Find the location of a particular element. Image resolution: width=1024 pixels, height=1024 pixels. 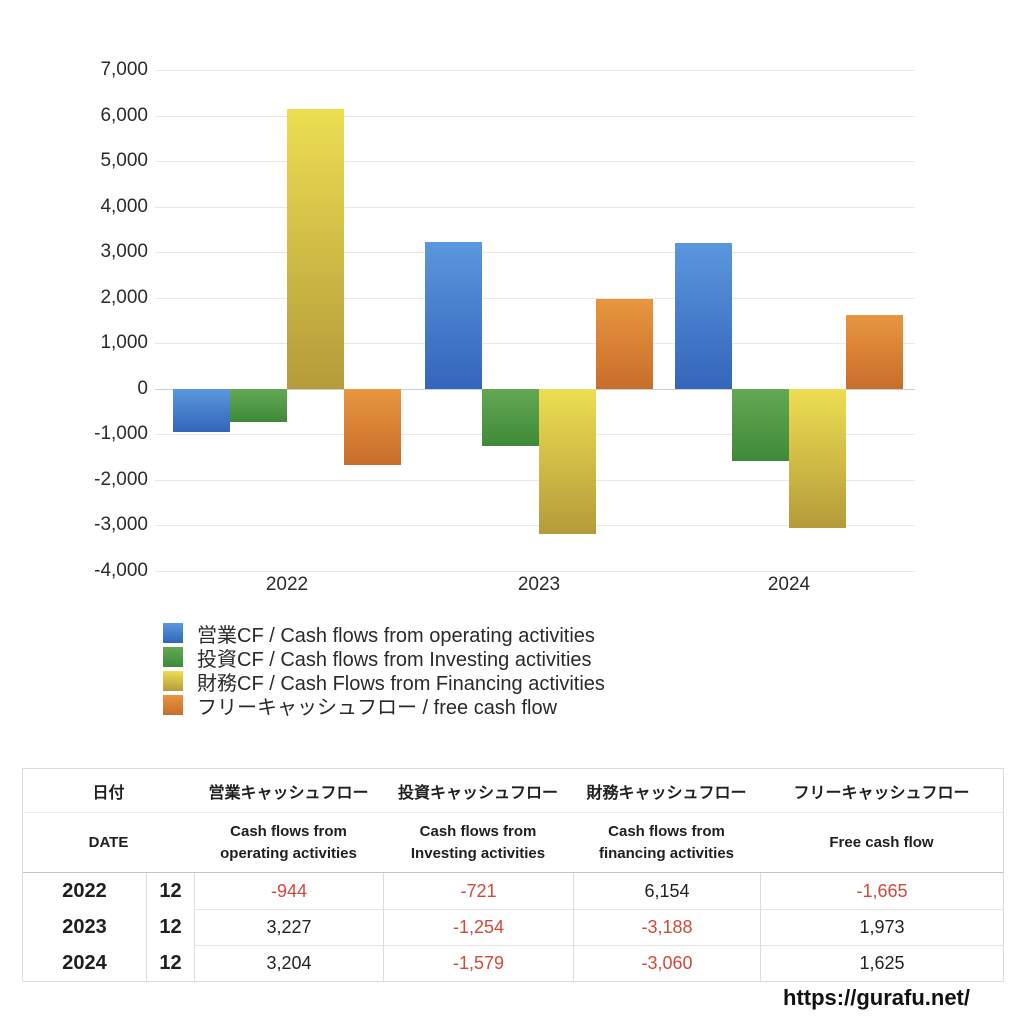

y-tick-label: -1,000 is located at coordinates (121, 434).